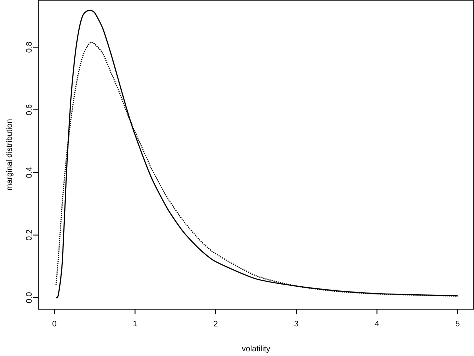 The width and height of the screenshot is (474, 356). What do you see at coordinates (256, 350) in the screenshot?
I see `x-axis-title: volatility` at bounding box center [256, 350].